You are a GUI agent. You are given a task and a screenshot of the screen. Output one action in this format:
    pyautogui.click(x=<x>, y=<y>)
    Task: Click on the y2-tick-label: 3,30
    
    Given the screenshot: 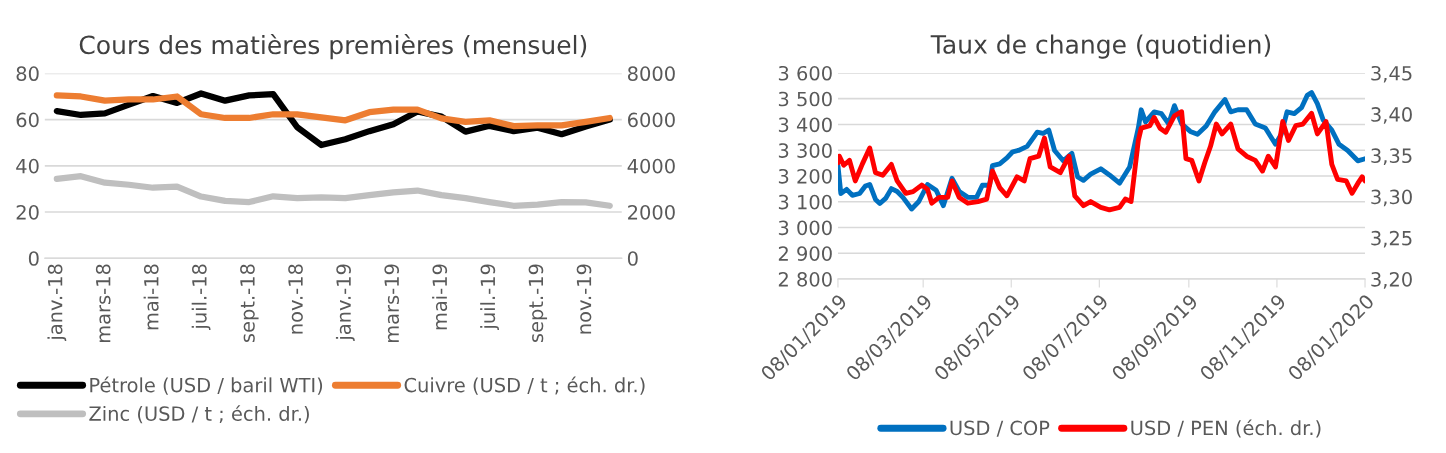 What is the action you would take?
    pyautogui.click(x=1391, y=198)
    